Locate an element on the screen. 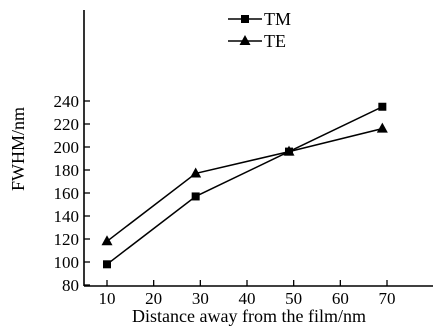  x-tick-label: 50 is located at coordinates (293, 298).